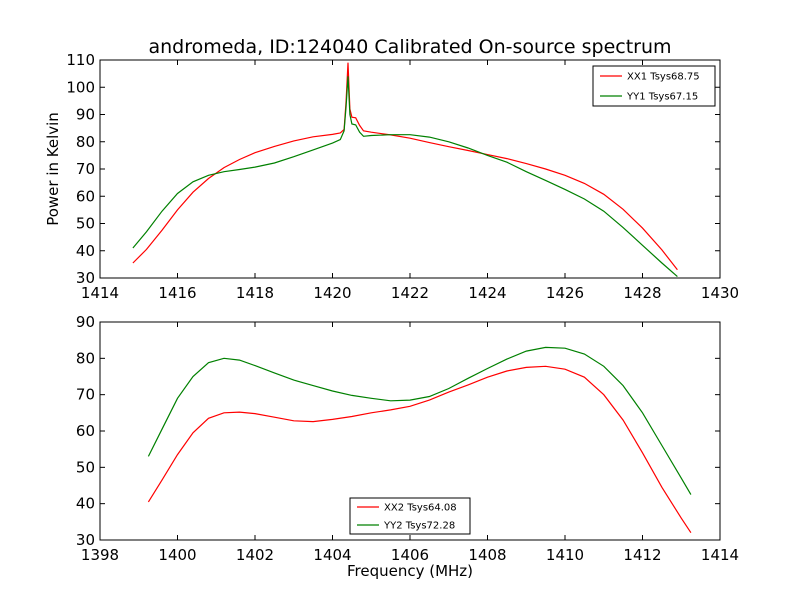 The image size is (800, 600). What do you see at coordinates (420, 508) in the screenshot?
I see `legend-entry: XX2 Tsys64.08` at bounding box center [420, 508].